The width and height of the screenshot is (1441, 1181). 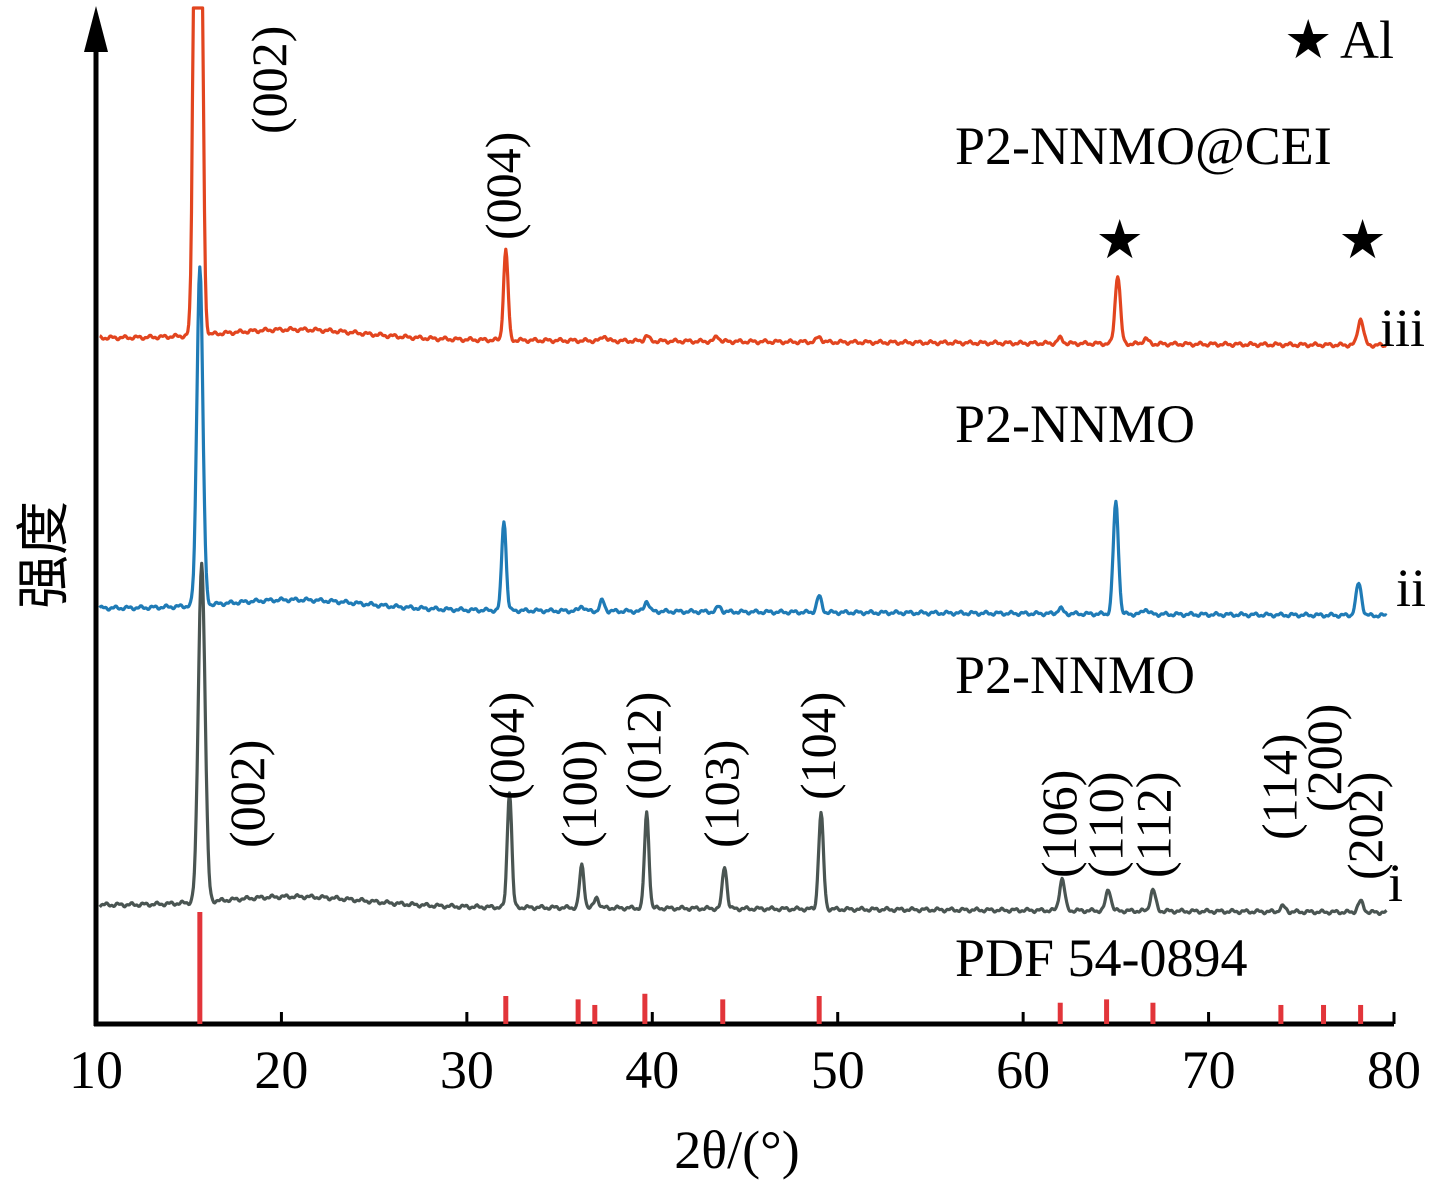 I want to click on peak-label-i-012: (012), so click(x=644, y=746).